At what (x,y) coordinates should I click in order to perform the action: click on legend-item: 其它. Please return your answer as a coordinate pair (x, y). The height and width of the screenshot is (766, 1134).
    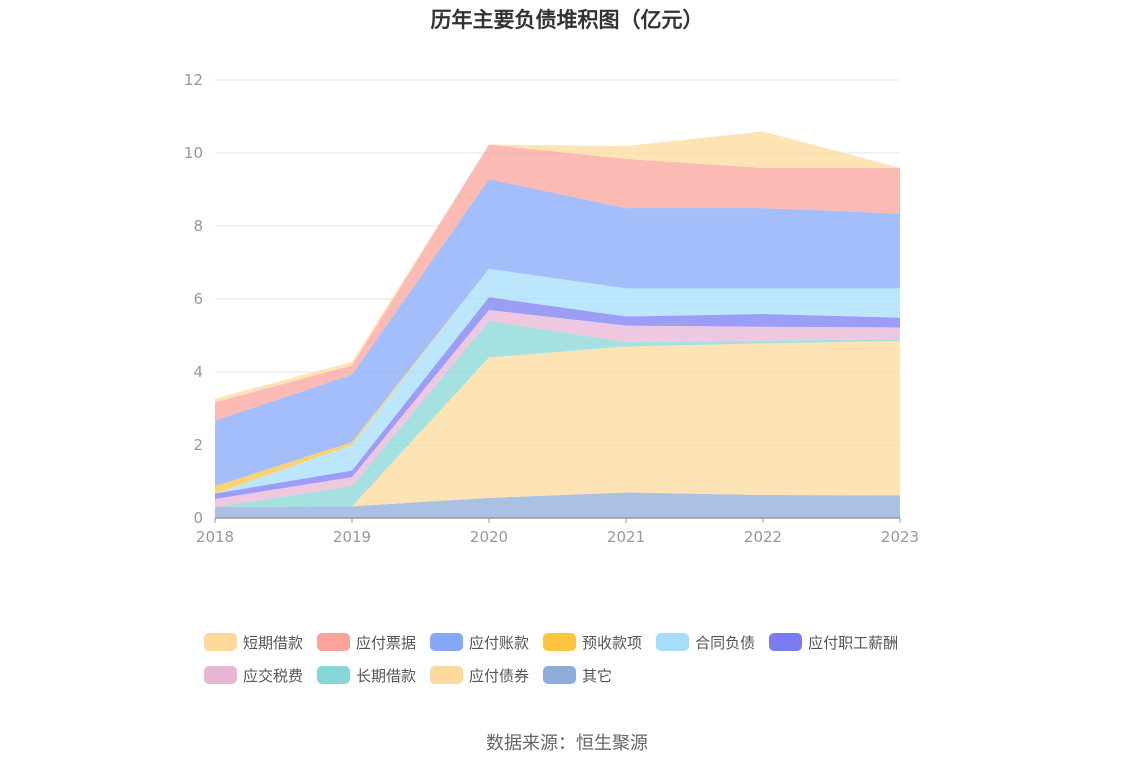
    Looking at the image, I should click on (577, 675).